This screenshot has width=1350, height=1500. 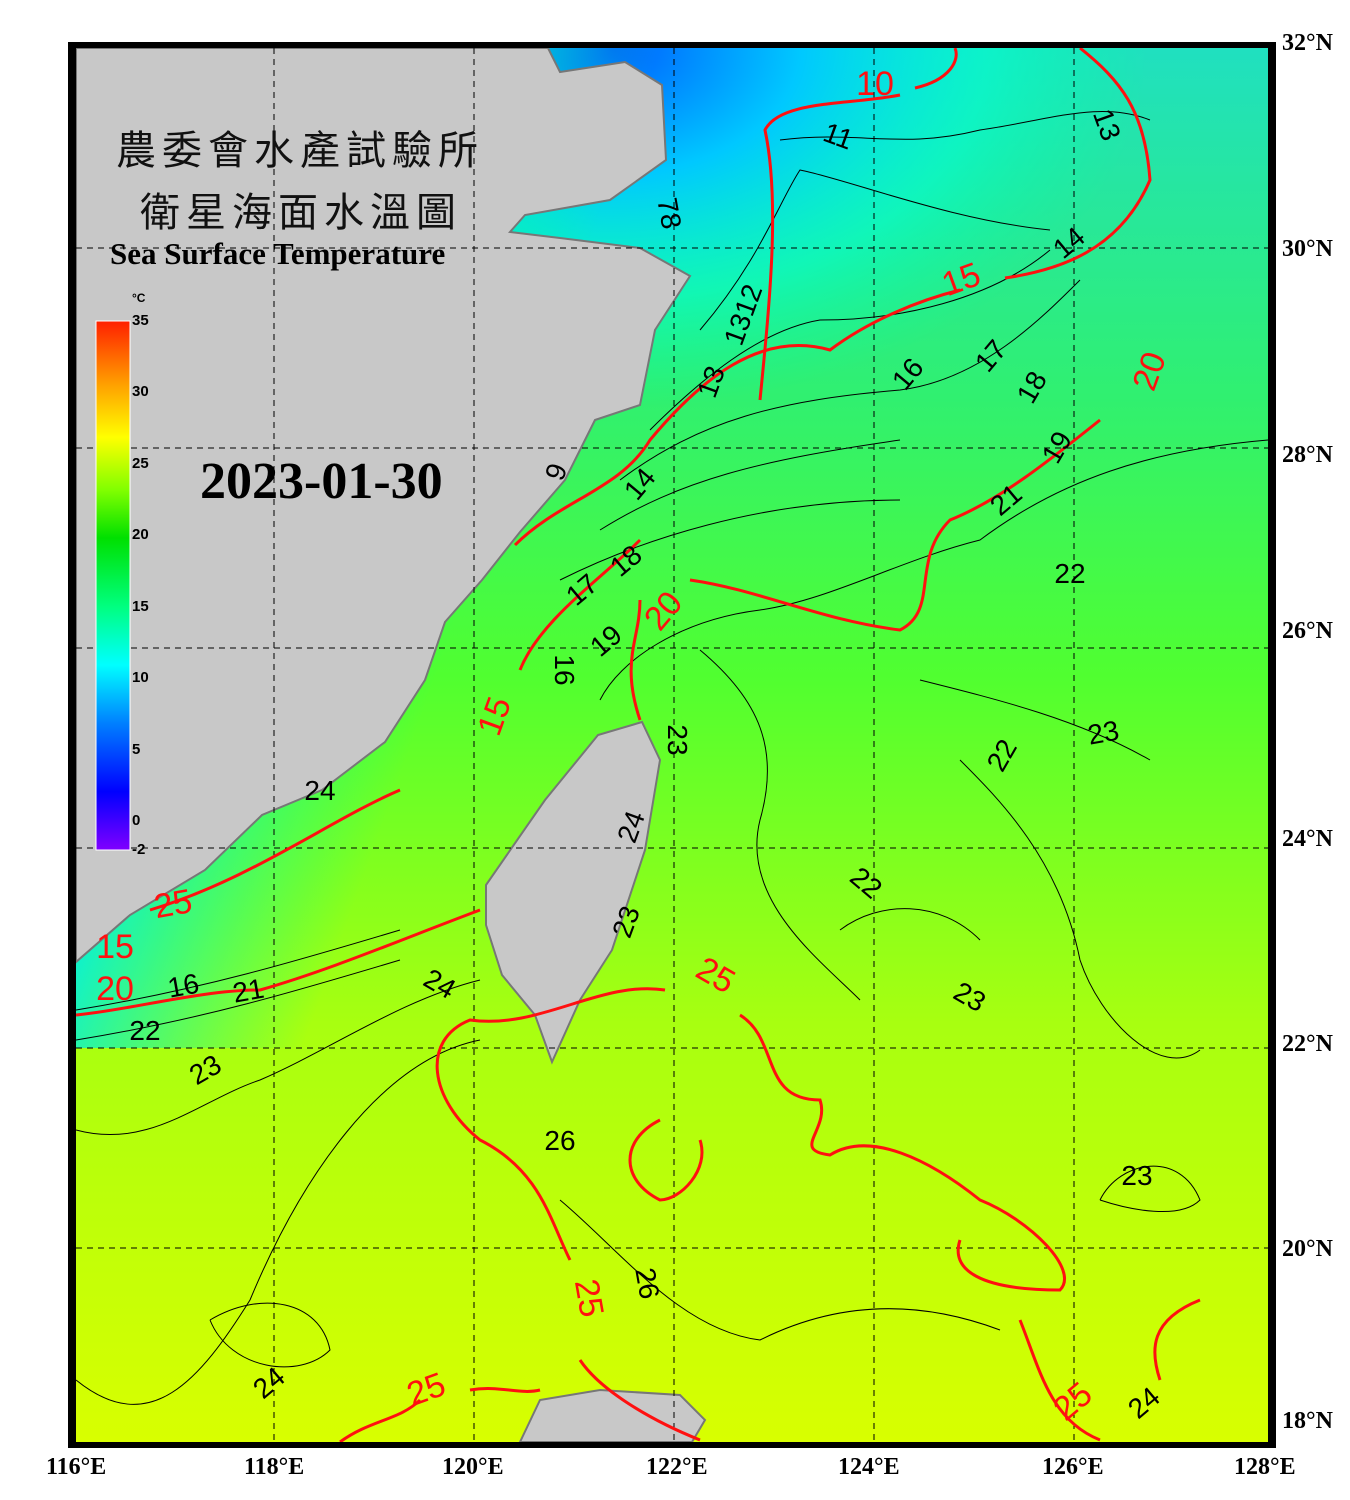 I want to click on colorbar-tick-label: -2, so click(x=139, y=849).